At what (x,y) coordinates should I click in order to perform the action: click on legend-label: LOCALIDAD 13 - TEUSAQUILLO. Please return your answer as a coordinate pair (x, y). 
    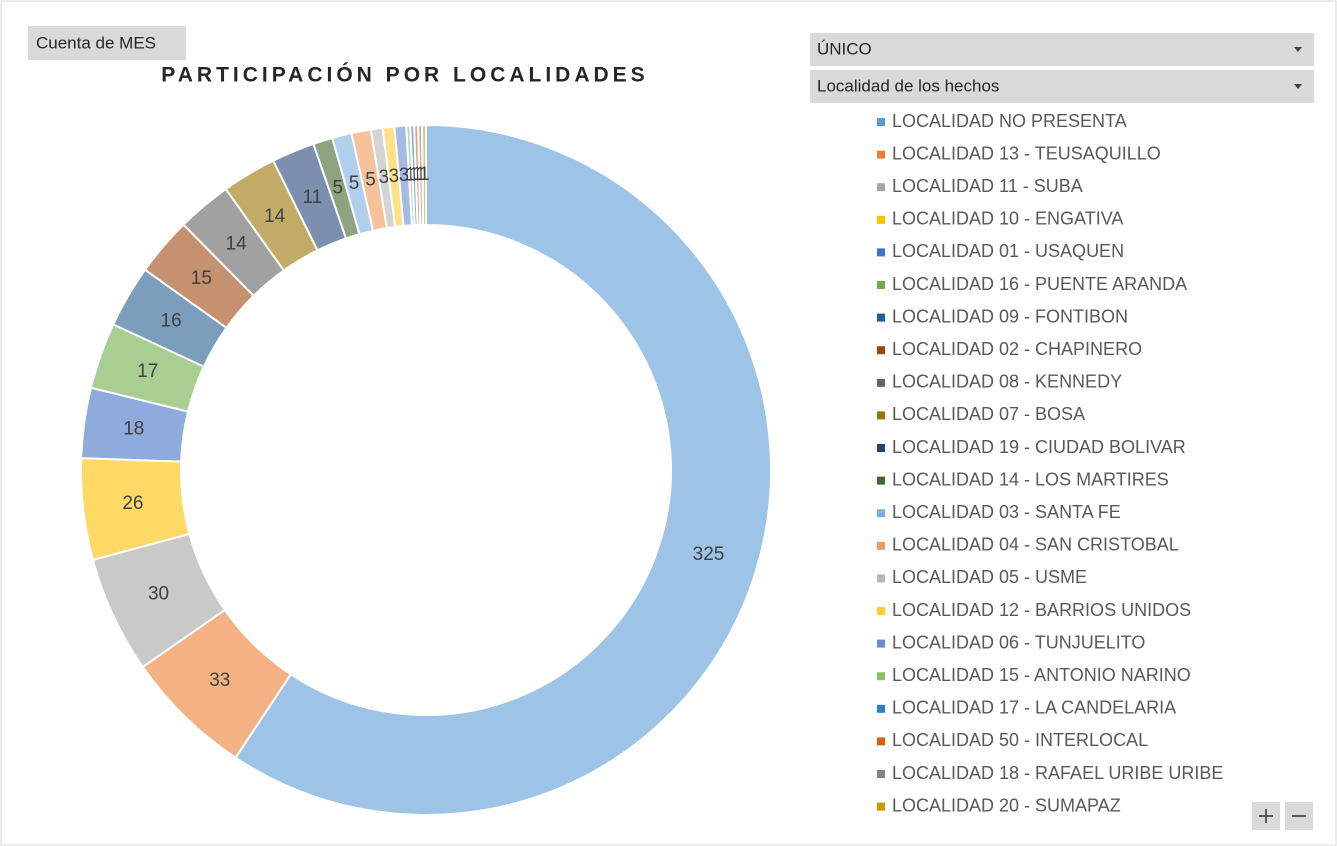
    Looking at the image, I should click on (1026, 153).